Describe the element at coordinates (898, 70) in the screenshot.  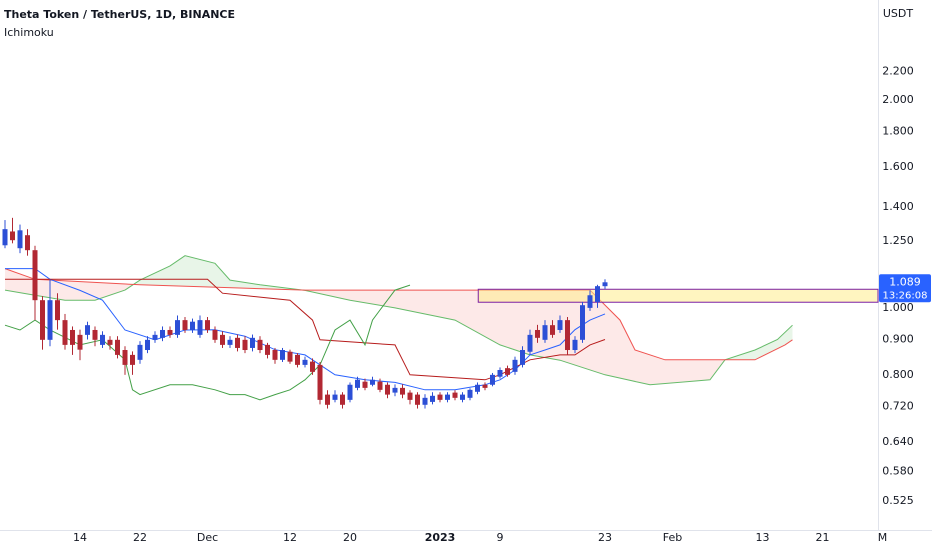
I see `y-tick-label: 2.200` at that location.